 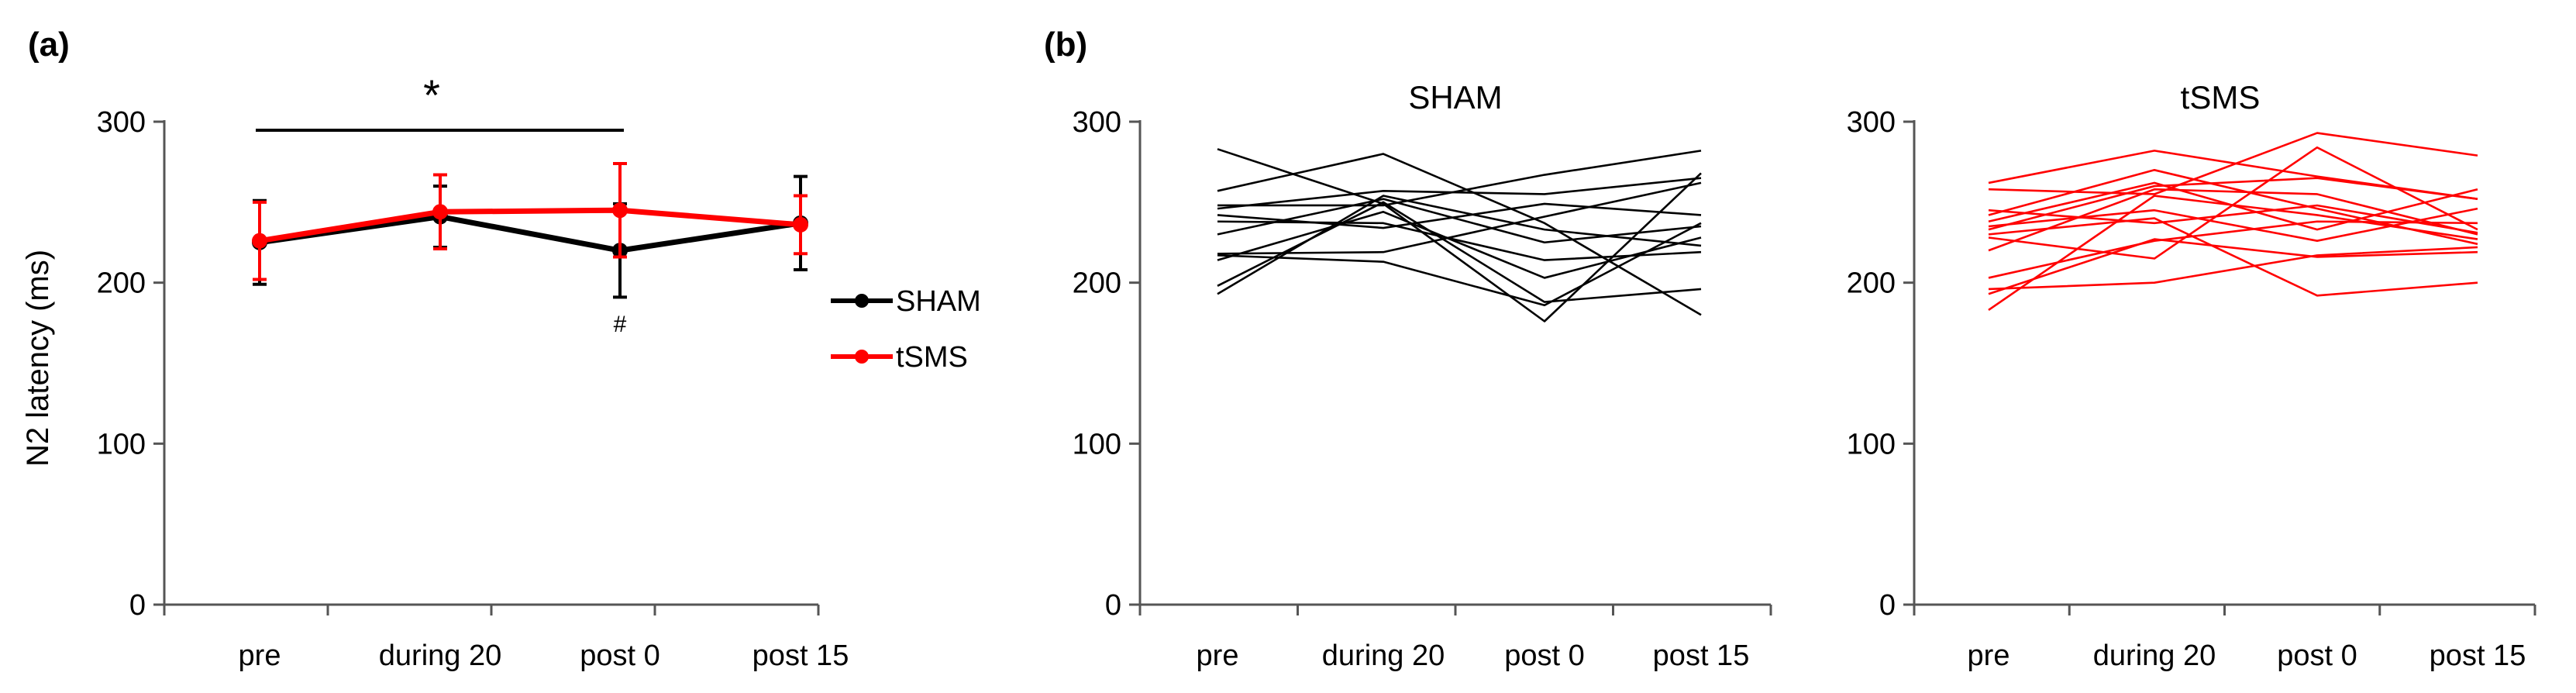 What do you see at coordinates (1455, 97) in the screenshot?
I see `chart-b-sham-title: SHAM` at bounding box center [1455, 97].